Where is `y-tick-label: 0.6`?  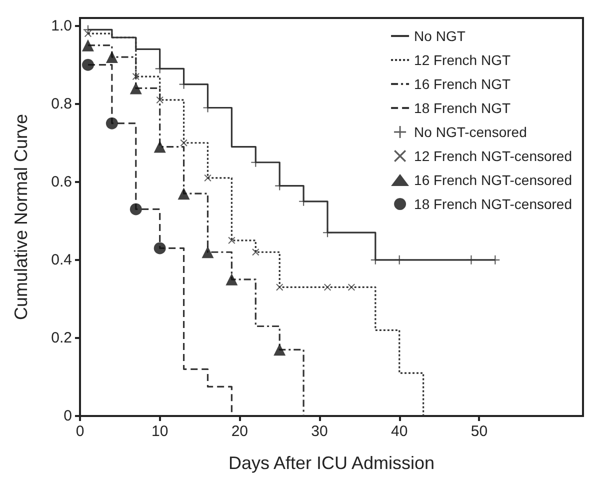
y-tick-label: 0.6 is located at coordinates (61, 181).